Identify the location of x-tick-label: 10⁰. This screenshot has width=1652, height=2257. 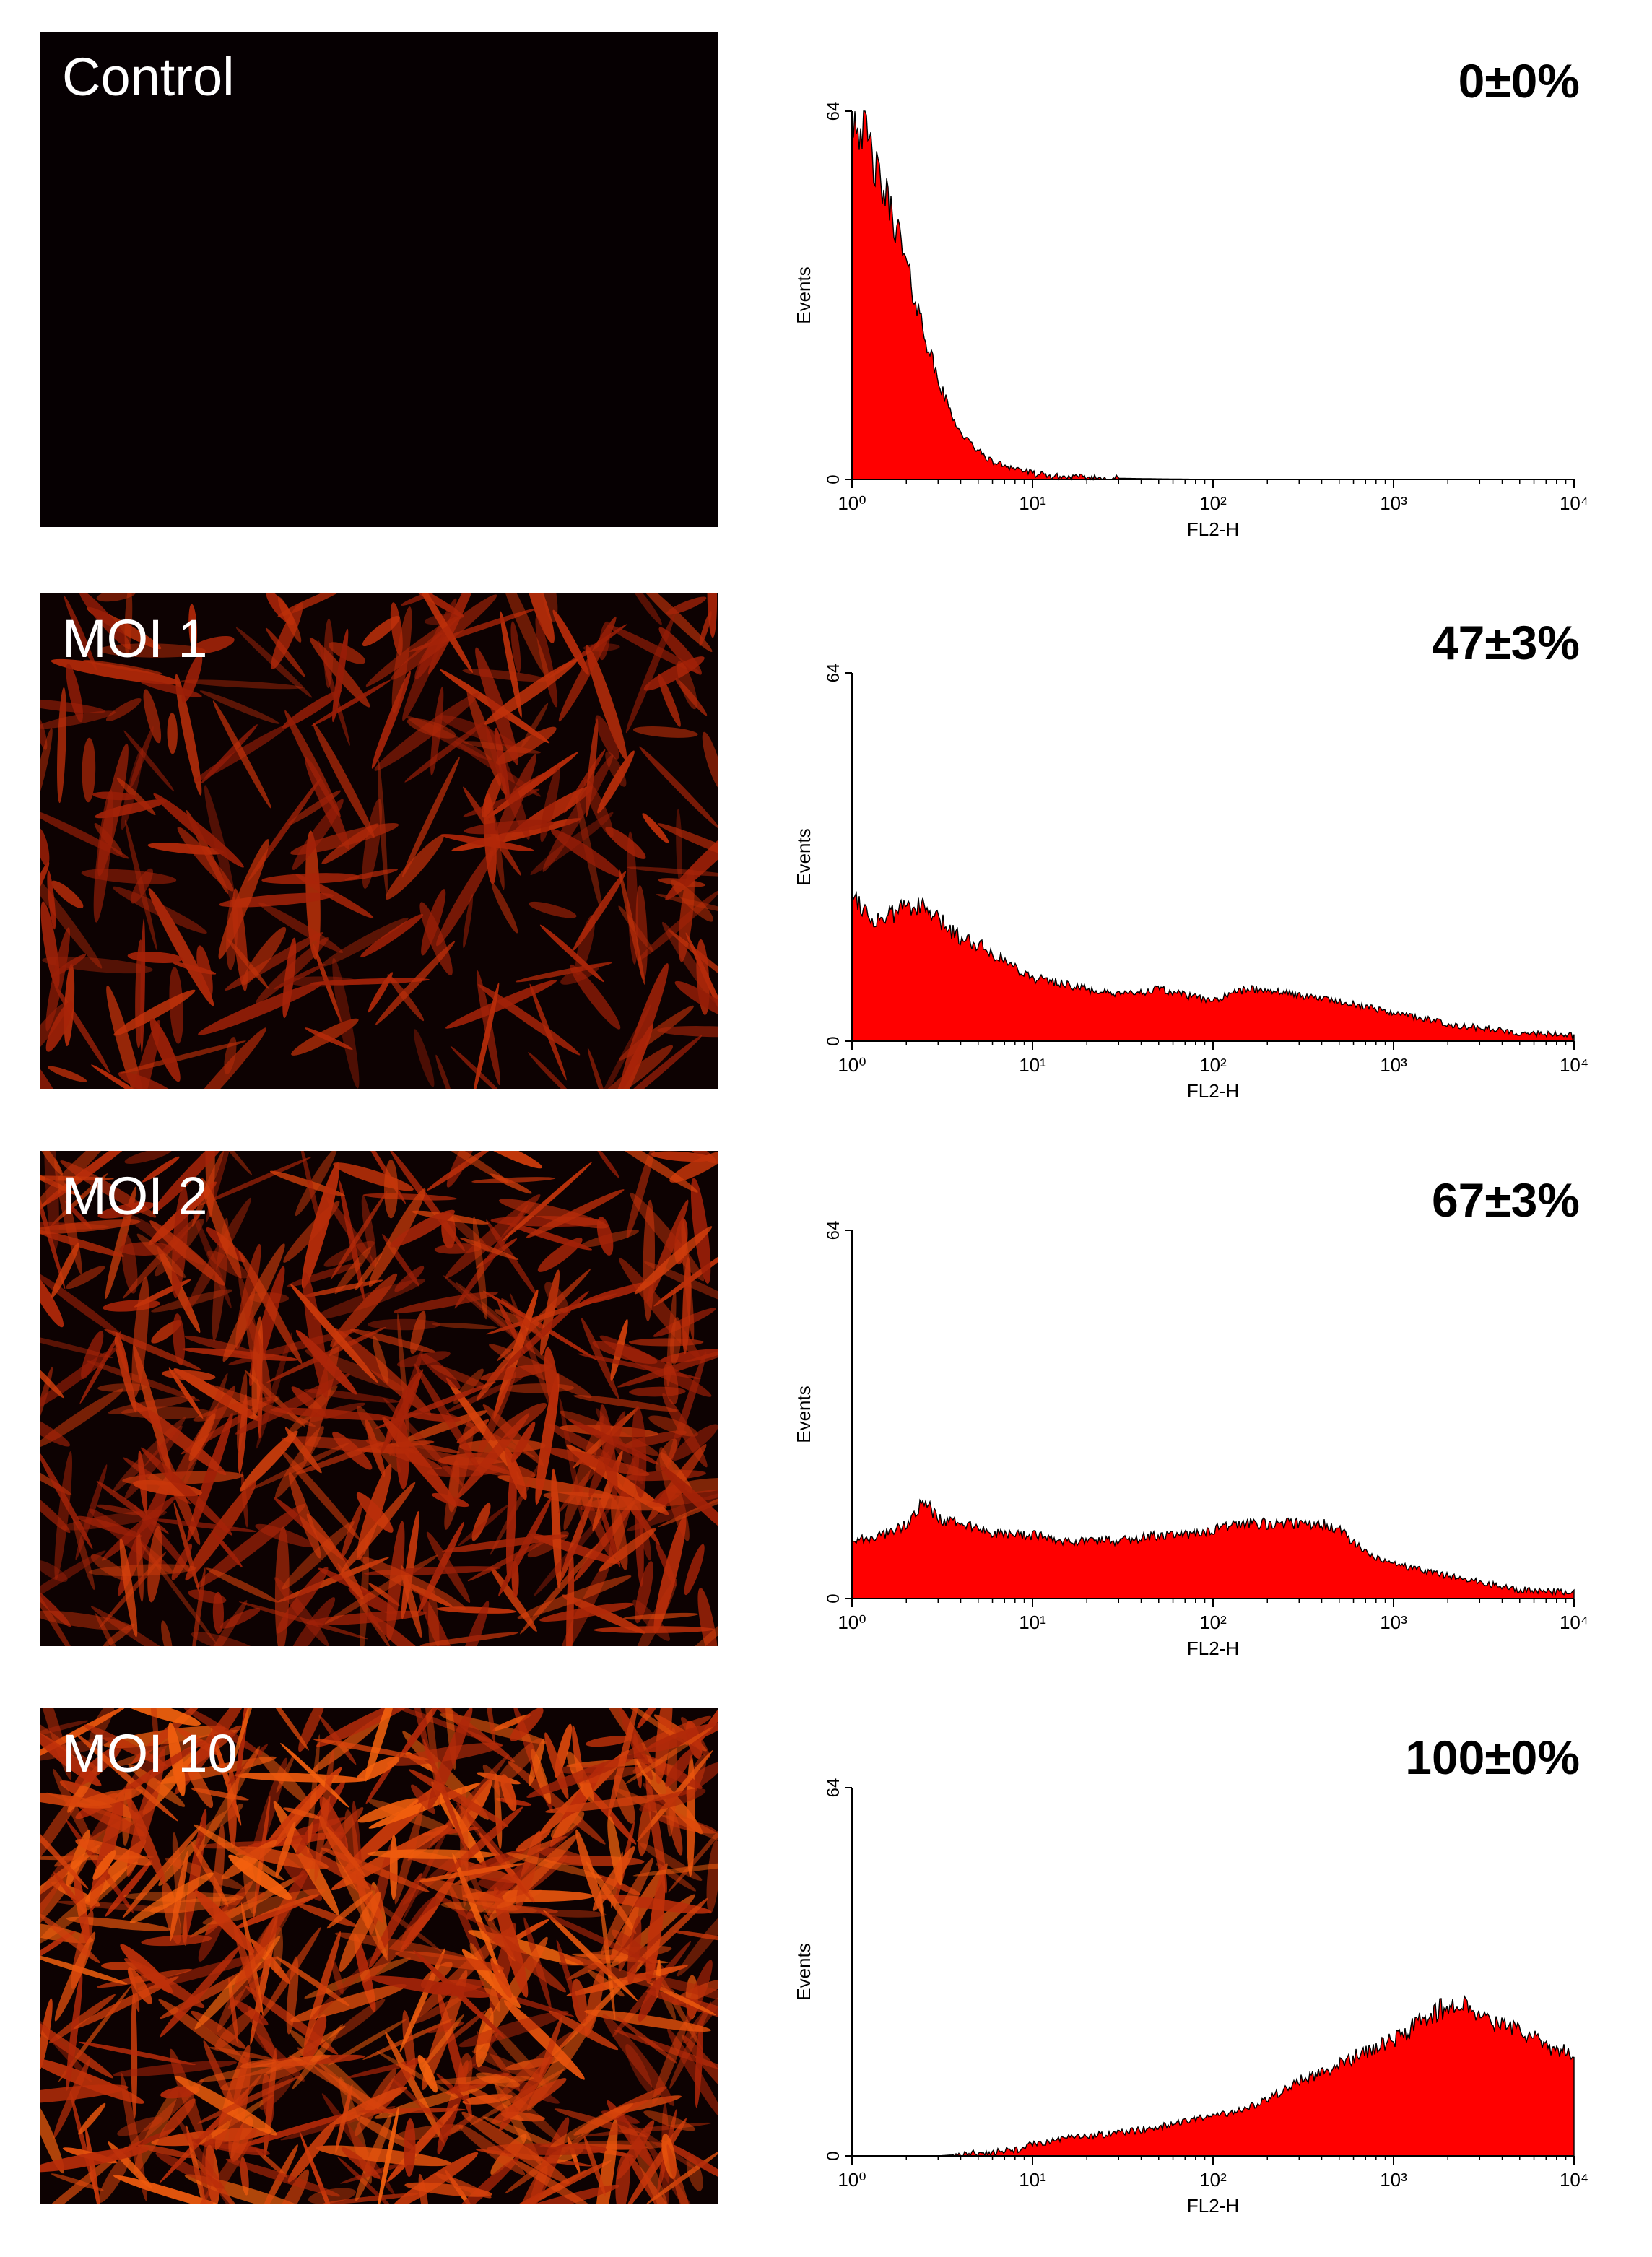
(852, 1065).